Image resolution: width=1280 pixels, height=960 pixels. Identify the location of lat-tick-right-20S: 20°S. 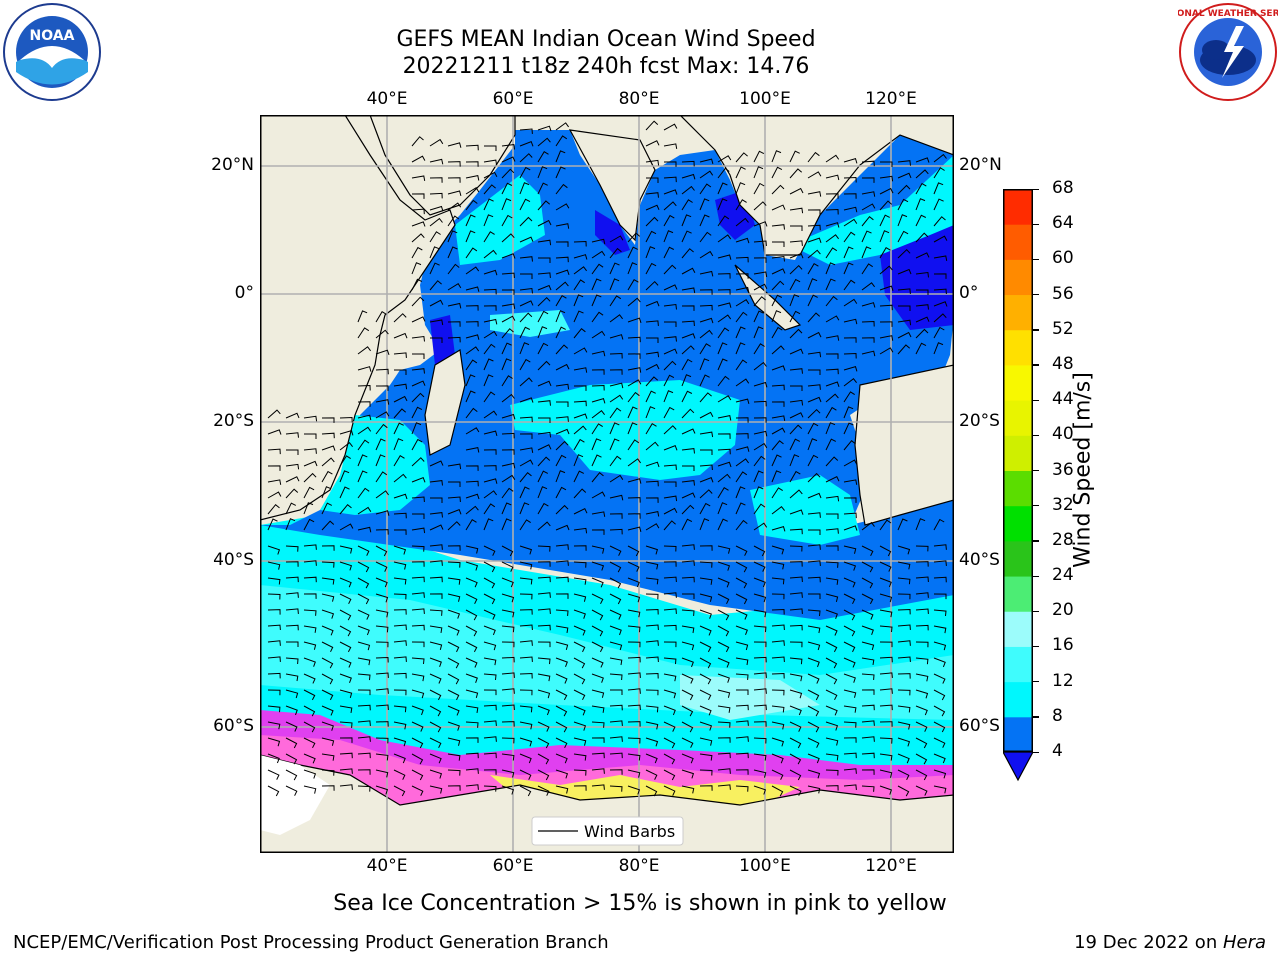
(979, 421).